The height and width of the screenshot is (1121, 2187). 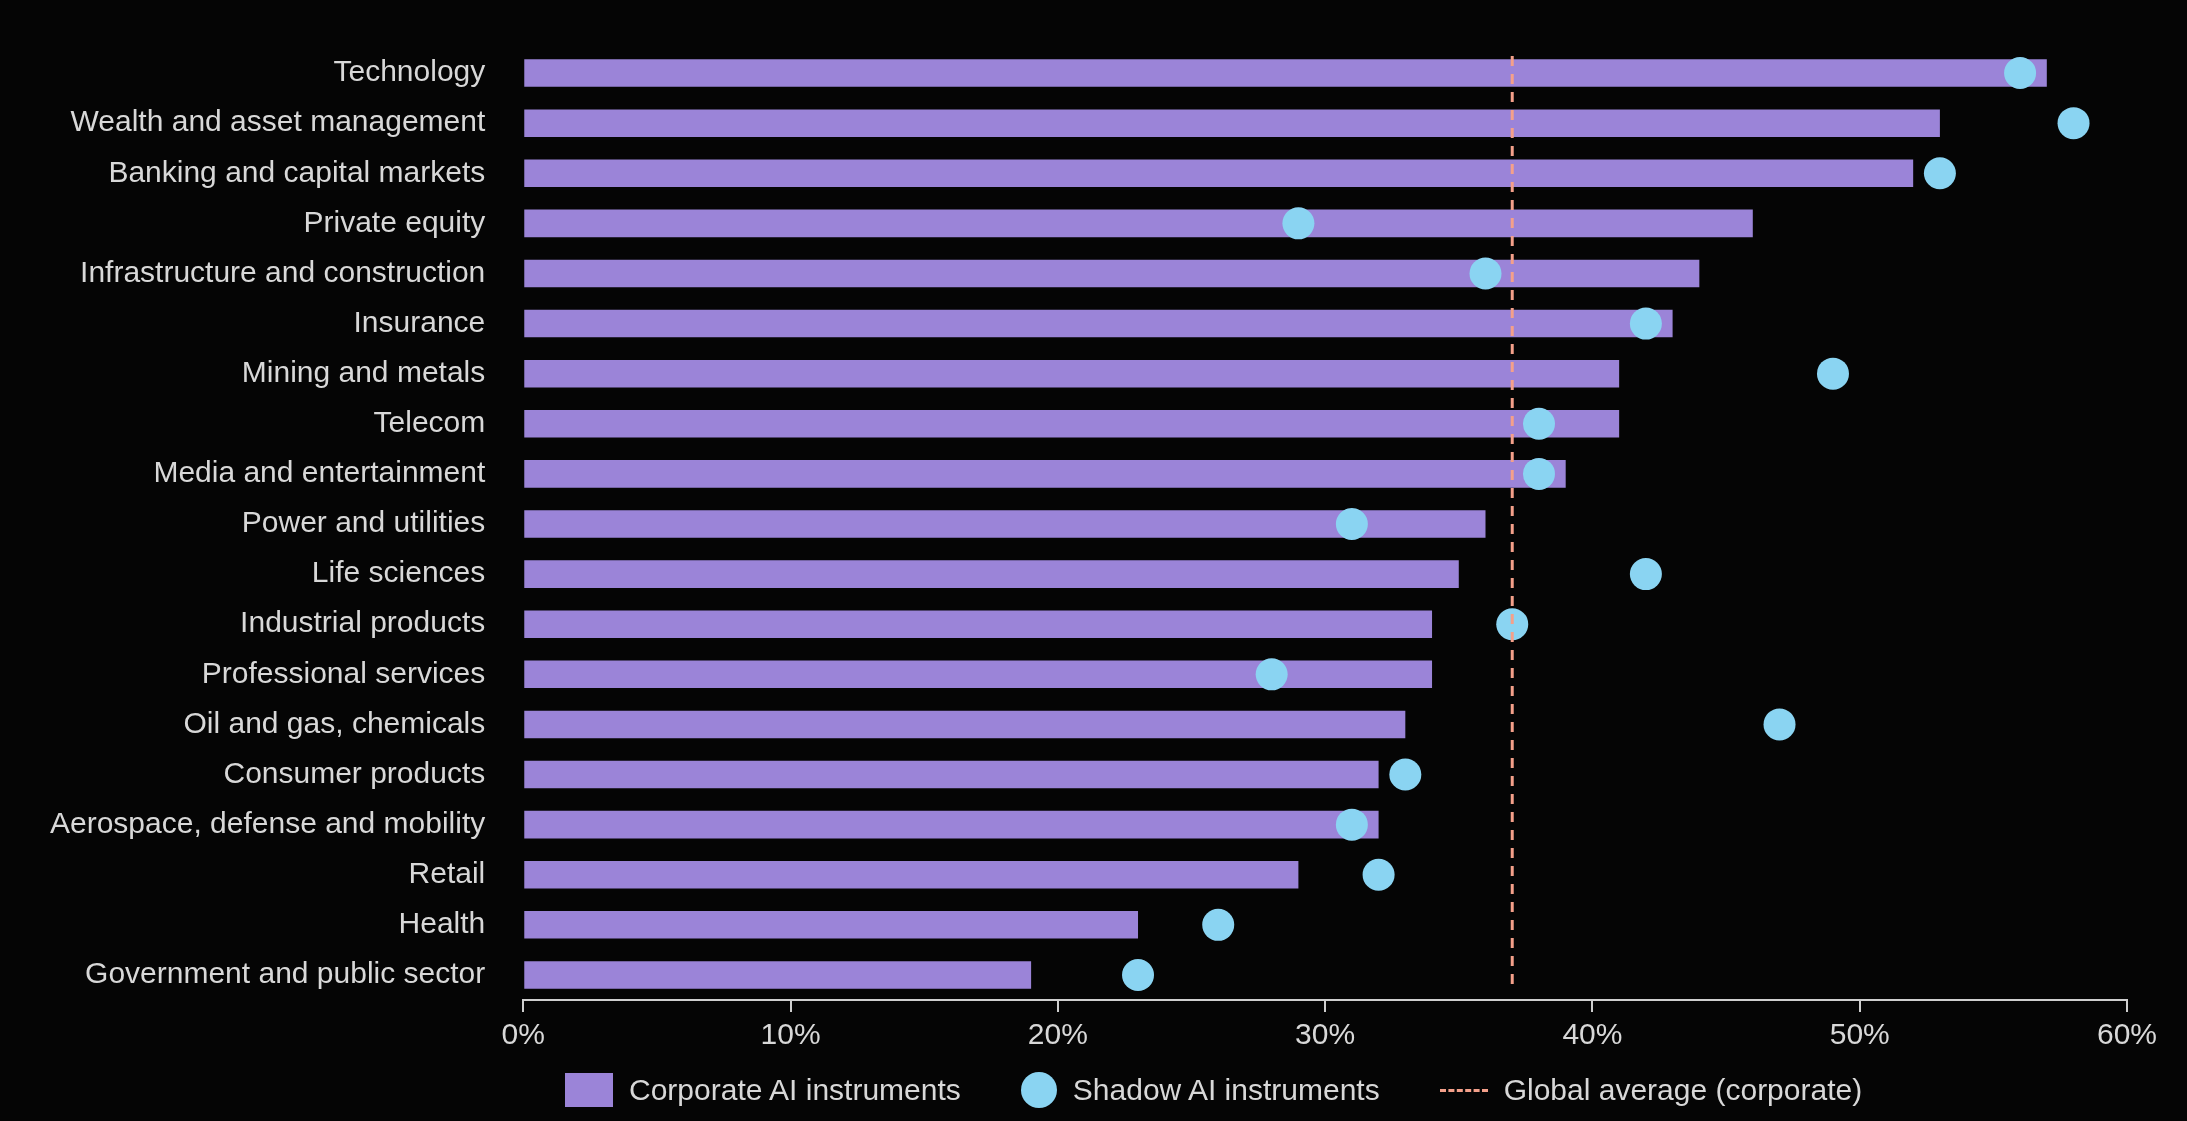 I want to click on x-tick-label: 10%, so click(x=790, y=1034).